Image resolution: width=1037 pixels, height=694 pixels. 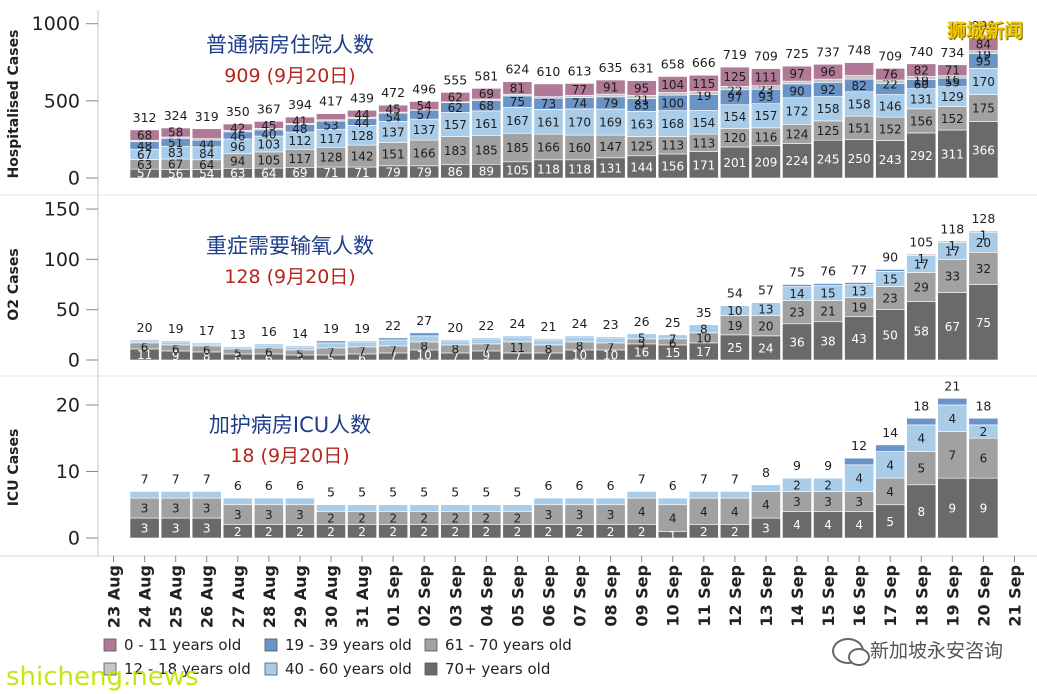 What do you see at coordinates (393, 92) in the screenshot?
I see `total-label: 472` at bounding box center [393, 92].